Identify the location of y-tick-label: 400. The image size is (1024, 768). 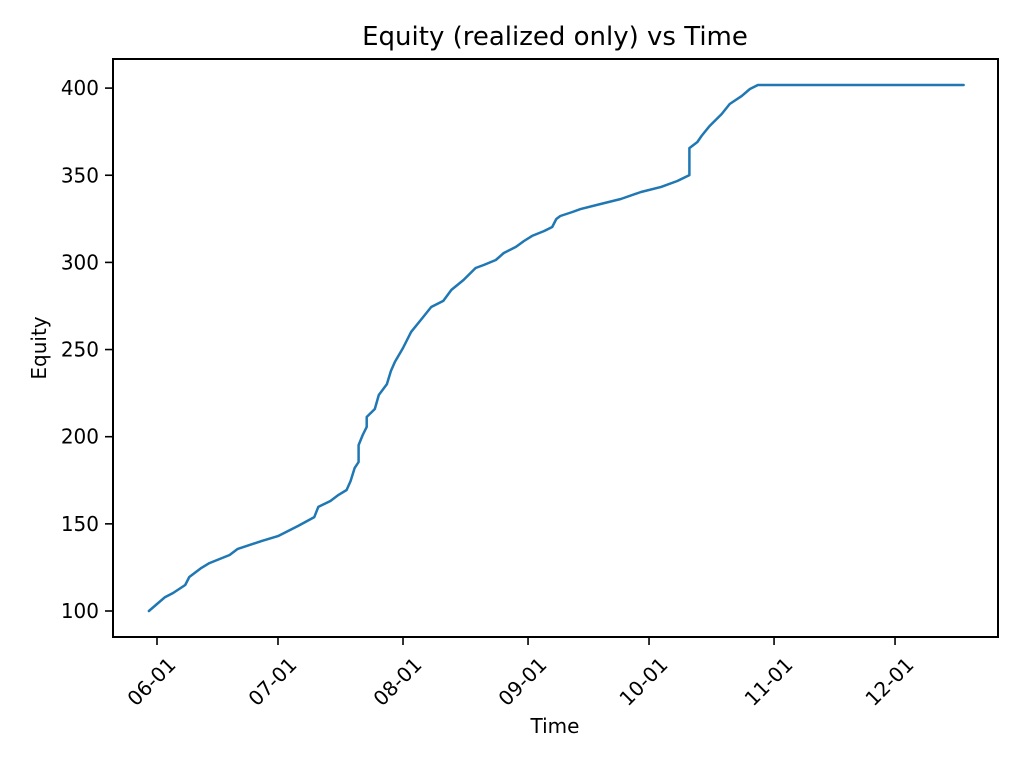
(80, 88).